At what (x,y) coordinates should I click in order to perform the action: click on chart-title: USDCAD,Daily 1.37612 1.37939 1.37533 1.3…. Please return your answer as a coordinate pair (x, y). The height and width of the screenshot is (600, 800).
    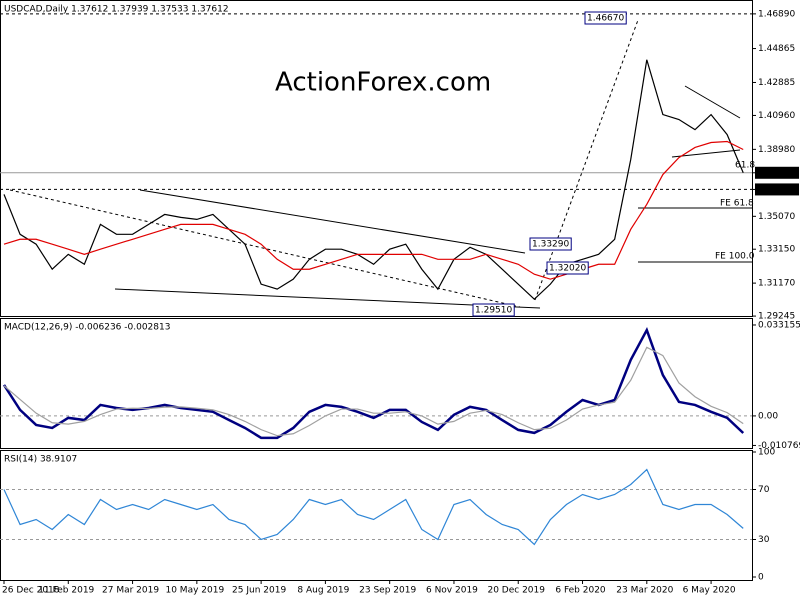
    Looking at the image, I should click on (116, 10).